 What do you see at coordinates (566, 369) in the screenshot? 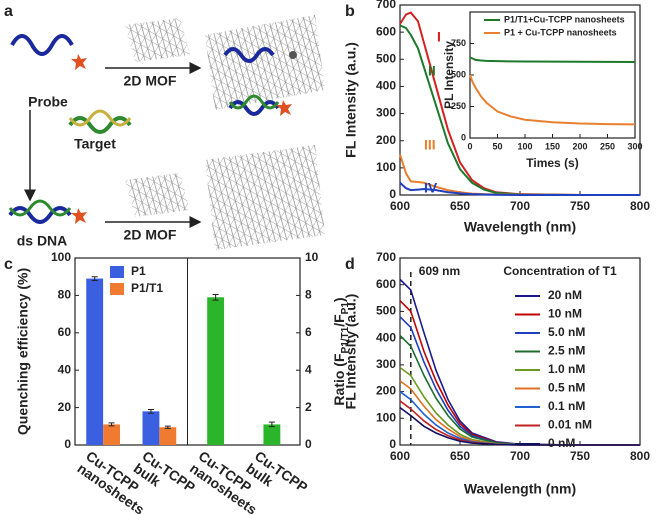
I see `legend-label: 1.0 nM` at bounding box center [566, 369].